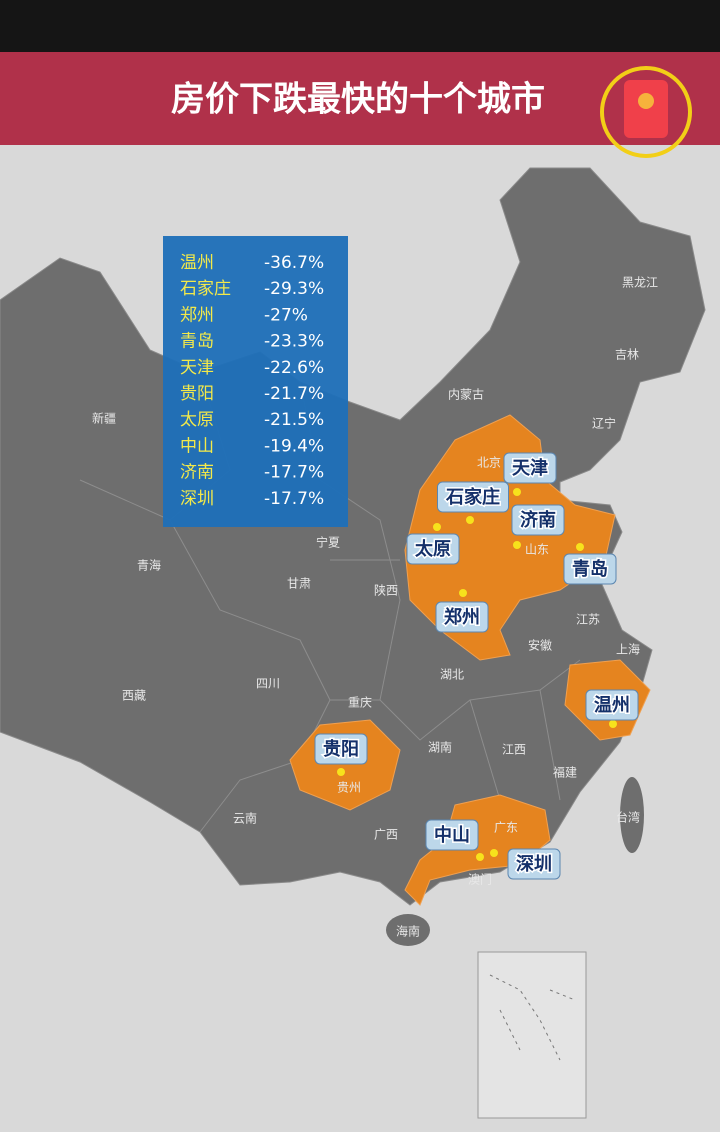 This screenshot has width=720, height=1132. Describe the element at coordinates (480, 879) in the screenshot. I see `province-label: 澳门` at that location.